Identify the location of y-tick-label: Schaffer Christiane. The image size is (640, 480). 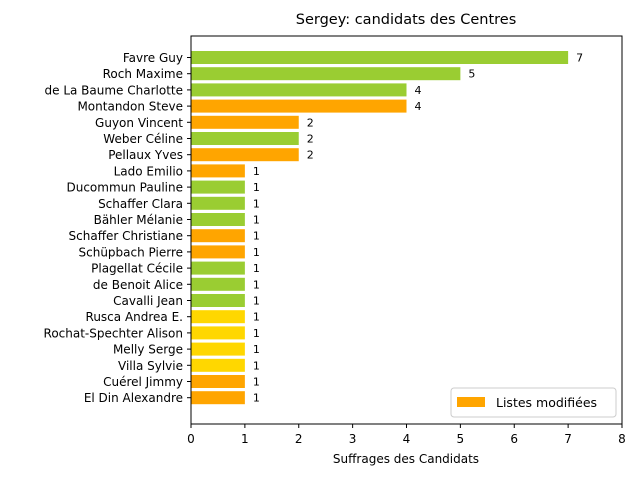
(126, 236).